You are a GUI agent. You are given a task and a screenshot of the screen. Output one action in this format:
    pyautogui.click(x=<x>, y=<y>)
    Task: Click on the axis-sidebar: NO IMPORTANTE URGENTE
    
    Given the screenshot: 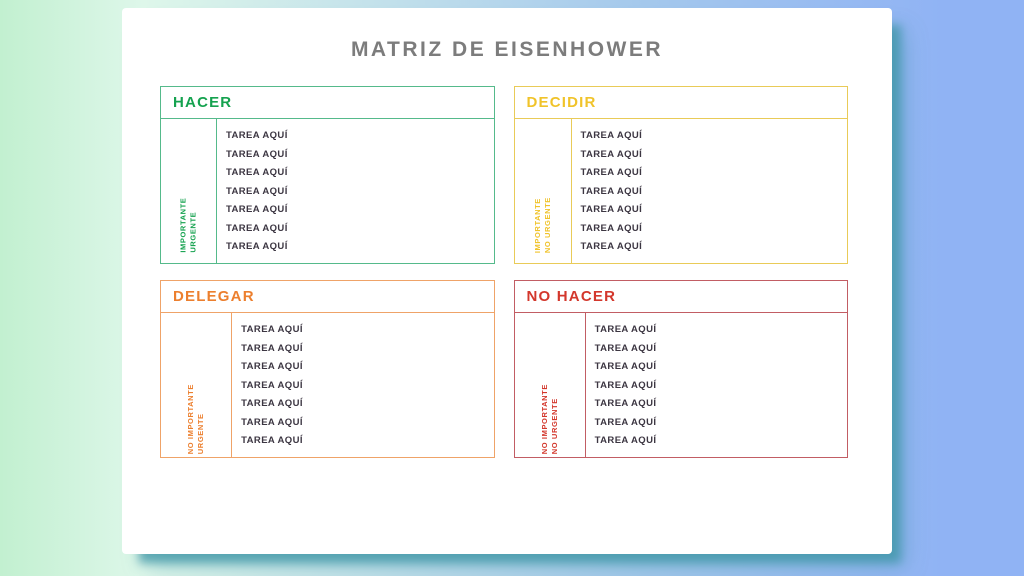 What is the action you would take?
    pyautogui.click(x=197, y=385)
    